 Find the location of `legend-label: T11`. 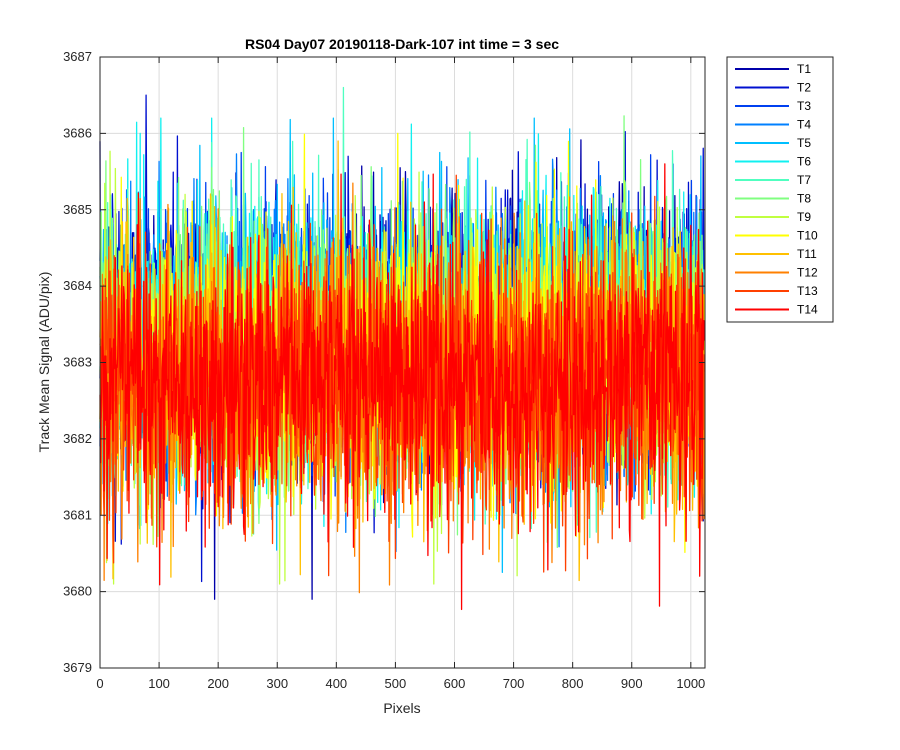

legend-label: T11 is located at coordinates (807, 254).